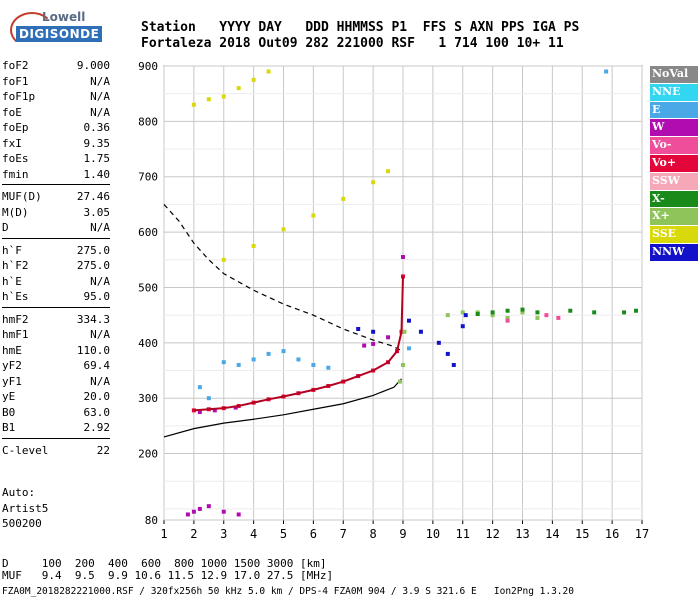  I want to click on x-tick-label: 10, so click(433, 534).